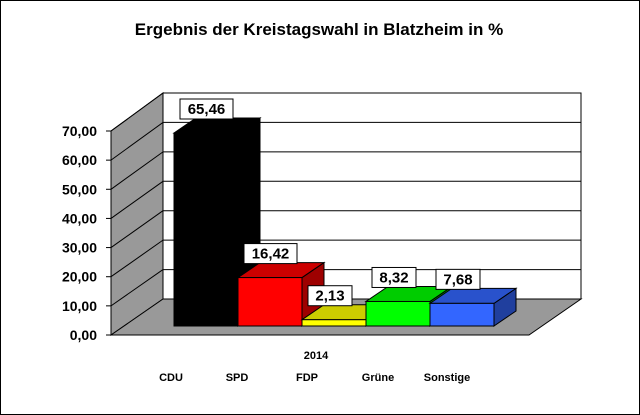 This screenshot has width=640, height=415. I want to click on y-tick-label: 40,00, so click(79, 218).